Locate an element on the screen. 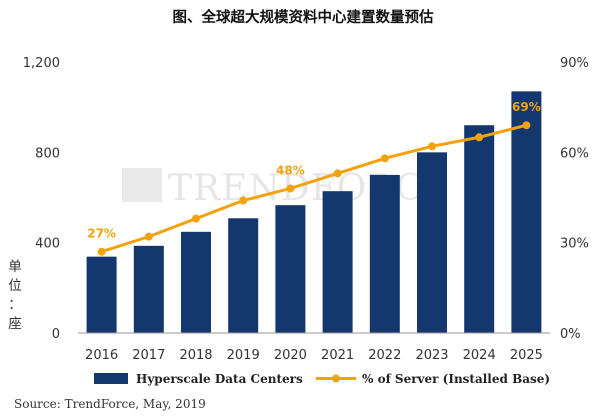 This screenshot has width=606, height=419. line-point-2024 is located at coordinates (479, 137).